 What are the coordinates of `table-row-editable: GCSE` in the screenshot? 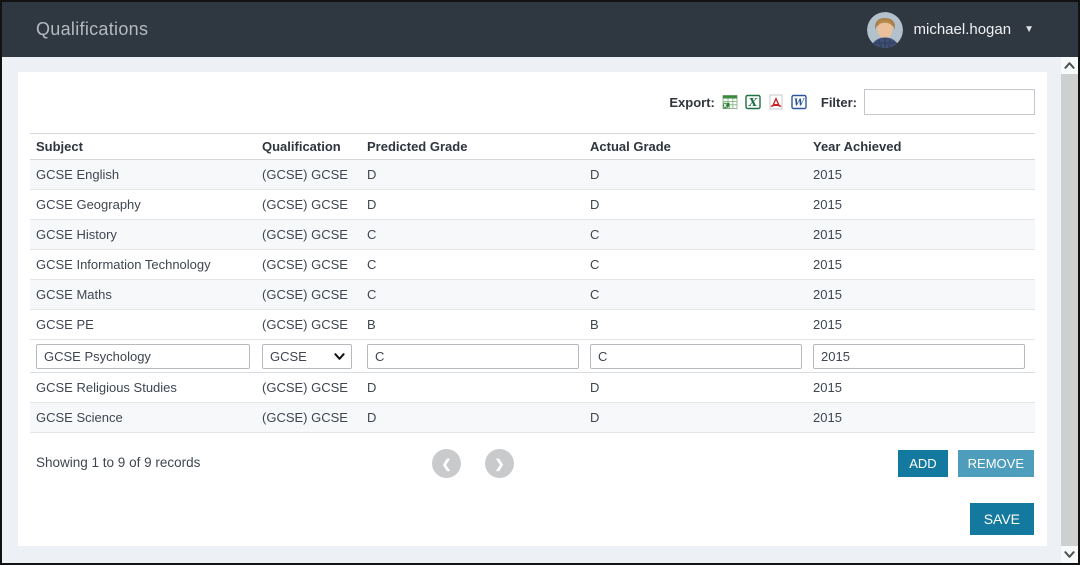 It's located at (532, 356).